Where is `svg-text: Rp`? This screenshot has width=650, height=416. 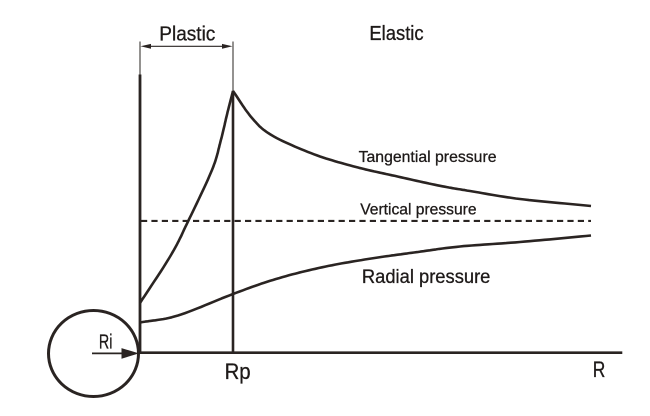
svg-text: Rp is located at coordinates (238, 371).